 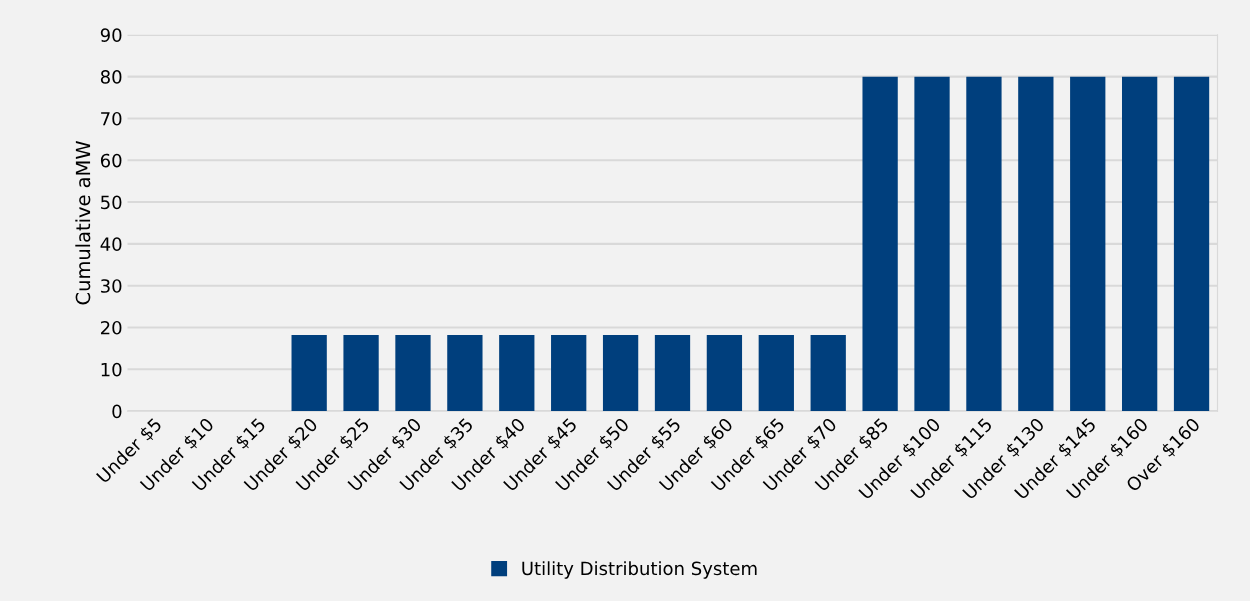 I want to click on y-tick-label: 0, so click(x=117, y=411).